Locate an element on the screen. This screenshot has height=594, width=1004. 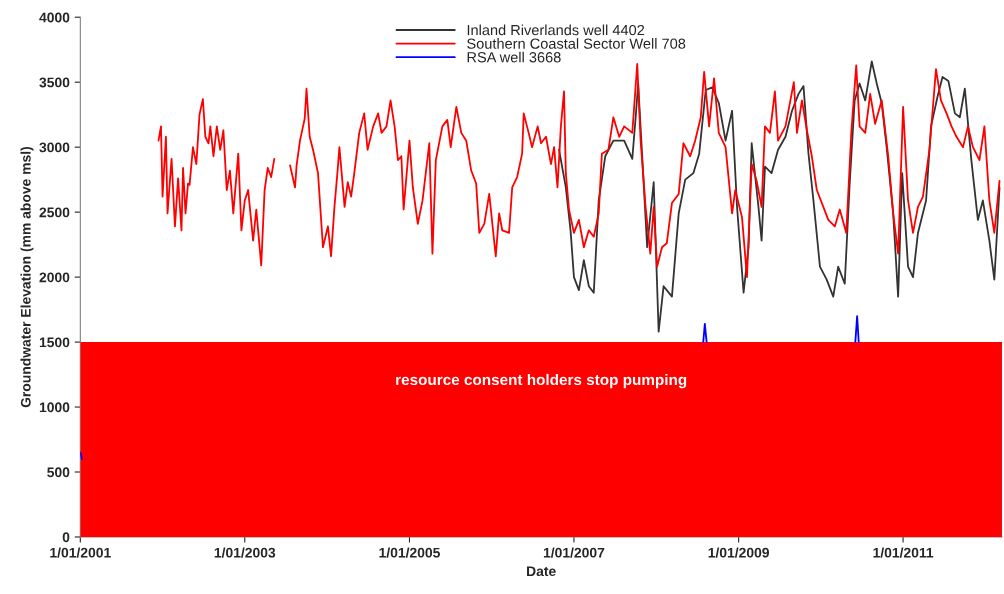
band-label: resource consent holders stop pumping is located at coordinates (541, 381).